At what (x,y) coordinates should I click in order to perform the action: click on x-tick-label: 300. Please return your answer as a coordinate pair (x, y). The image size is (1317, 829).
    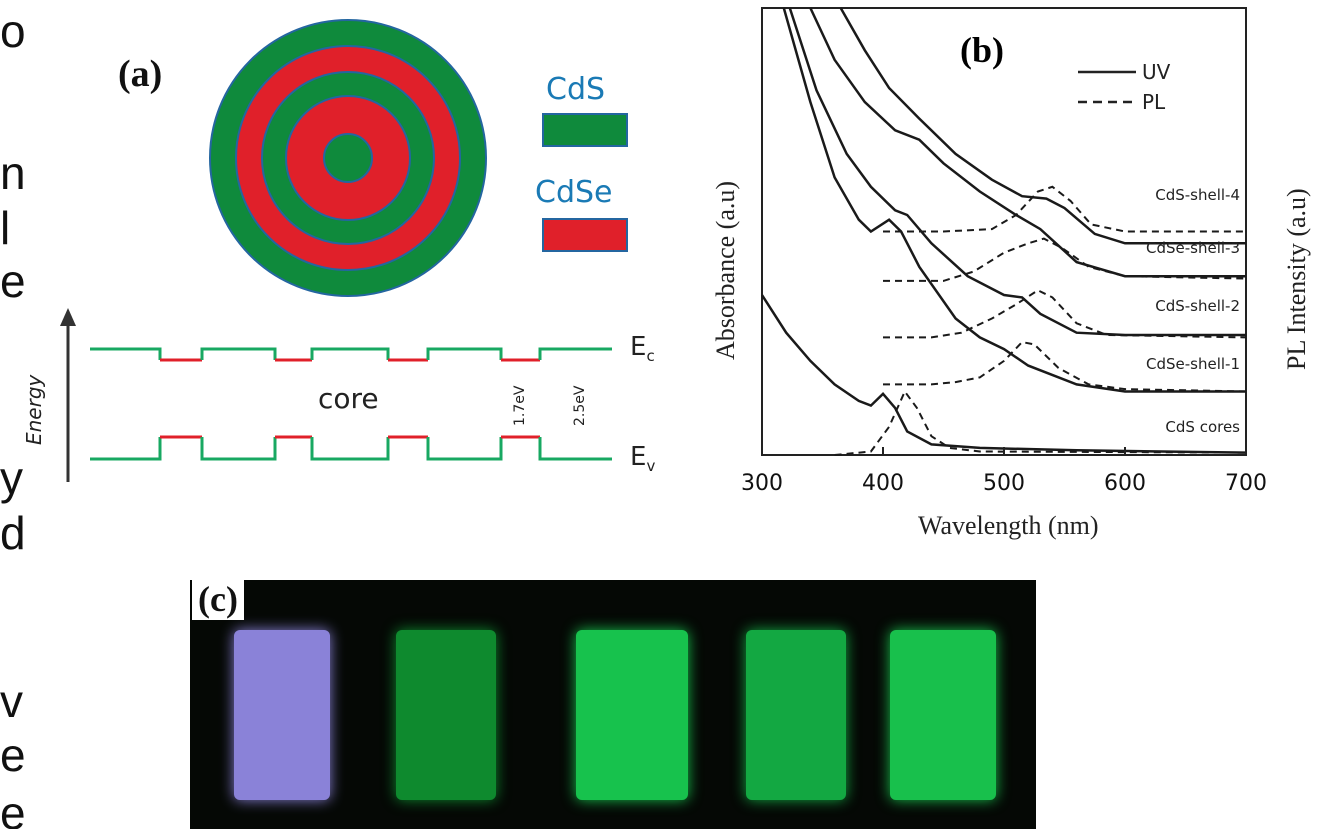
    Looking at the image, I should click on (762, 483).